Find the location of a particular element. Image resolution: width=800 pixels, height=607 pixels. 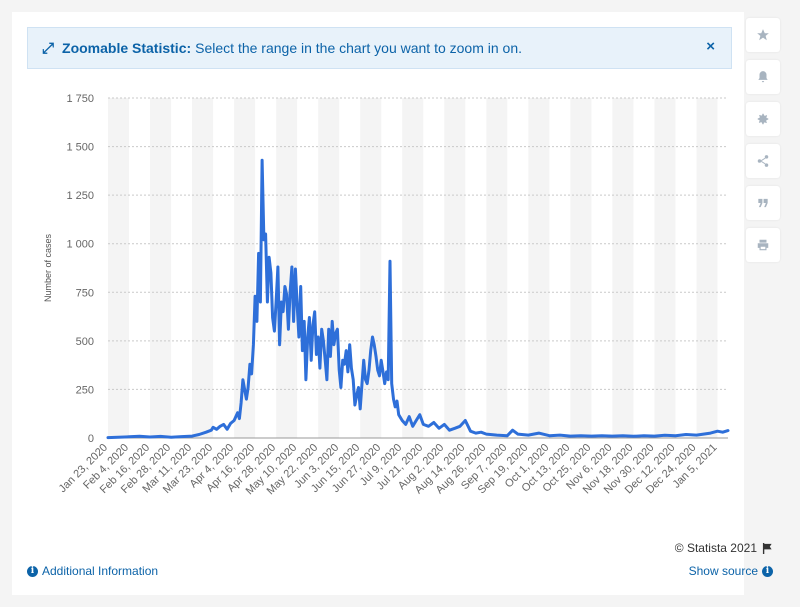

action-sidebar is located at coordinates (763, 144).